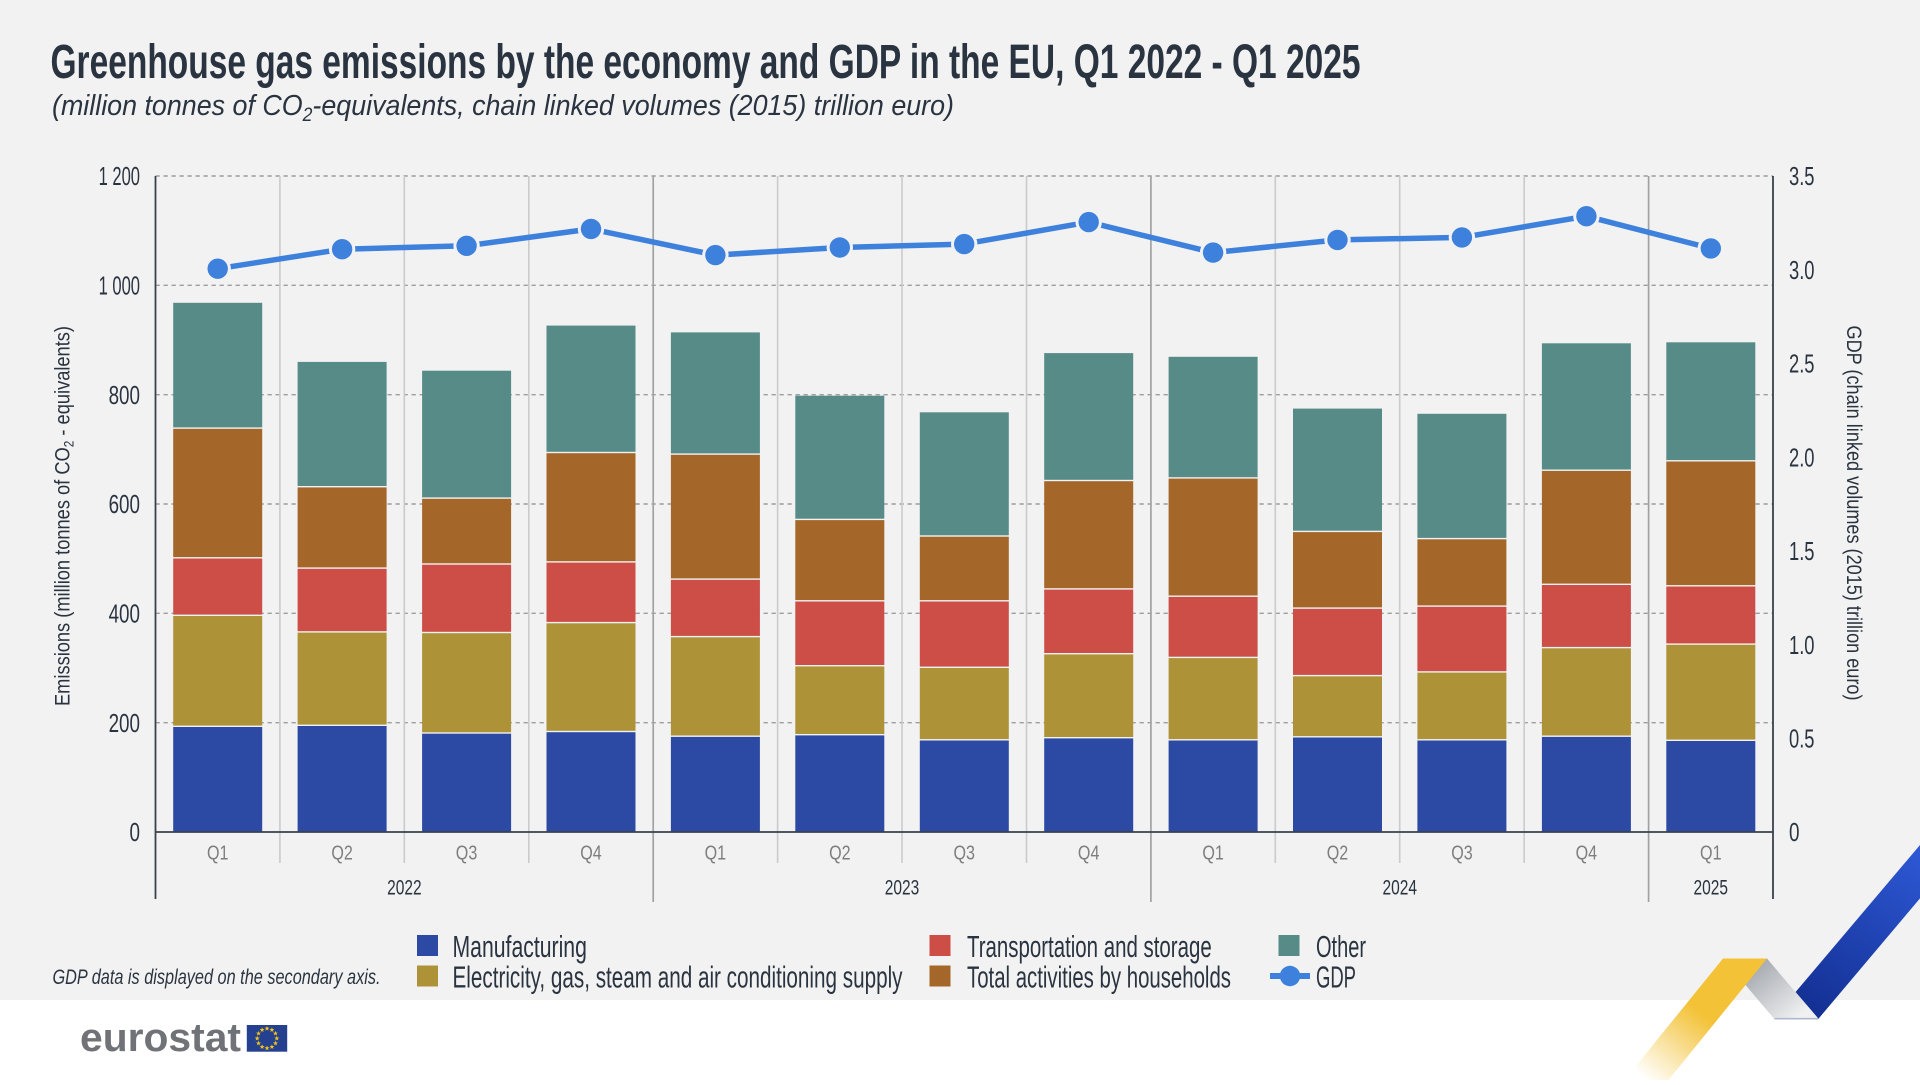 The width and height of the screenshot is (1920, 1085). Describe the element at coordinates (404, 888) in the screenshot. I see `svg-text: 2022` at that location.